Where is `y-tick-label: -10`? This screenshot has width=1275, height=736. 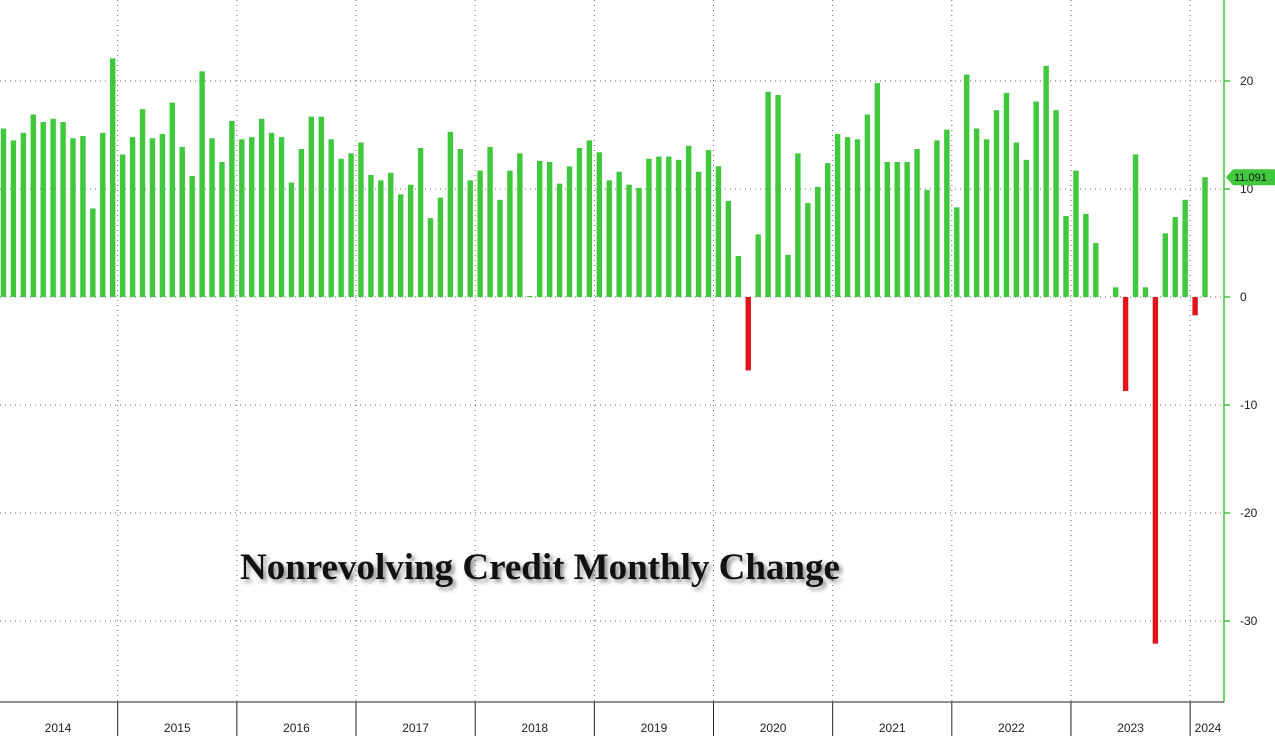
y-tick-label: -10 is located at coordinates (1249, 405).